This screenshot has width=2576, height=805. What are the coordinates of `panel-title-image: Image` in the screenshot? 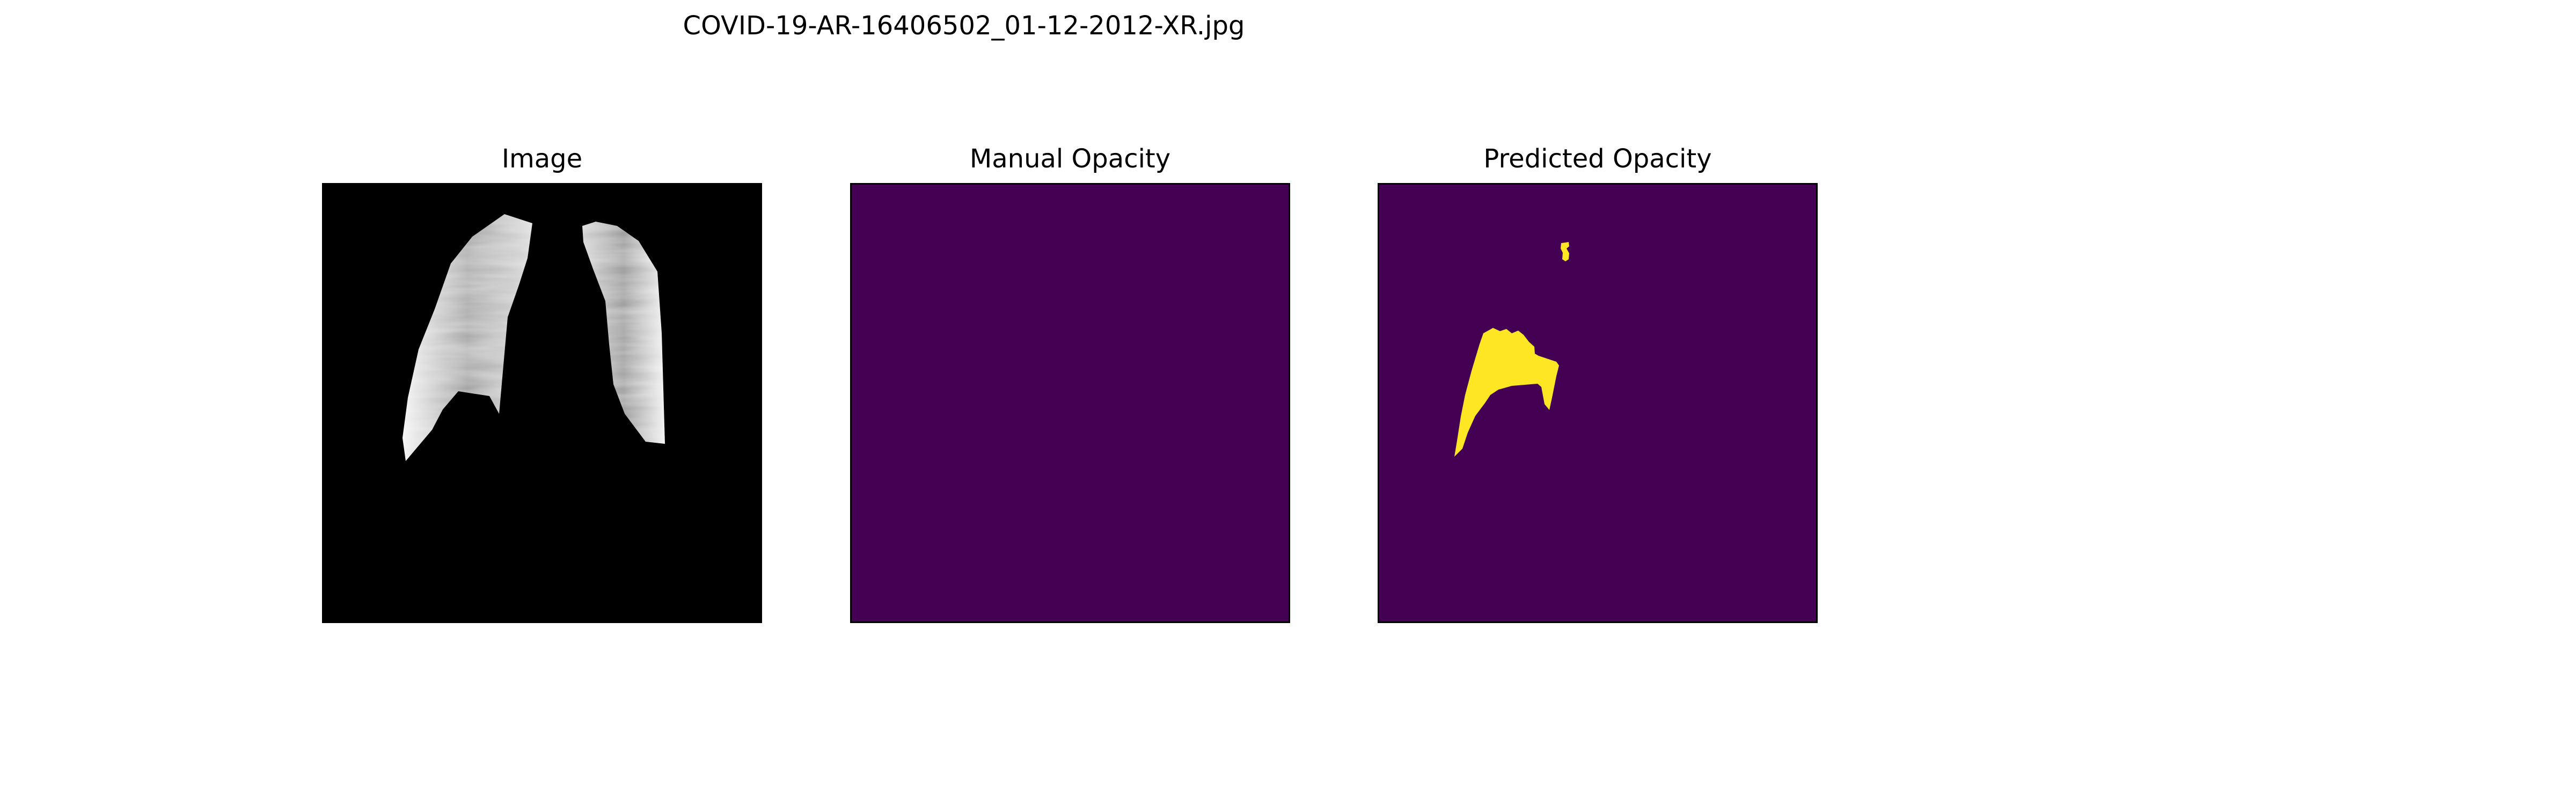 It's located at (542, 159).